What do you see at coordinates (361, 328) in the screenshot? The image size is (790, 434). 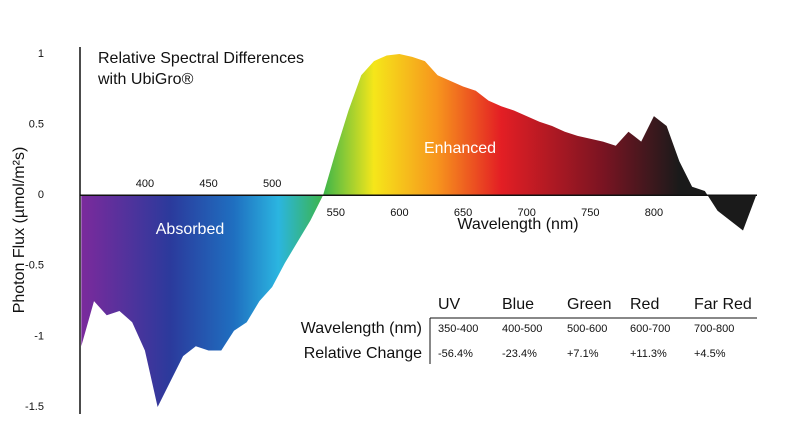 I see `row-label: Wavelength (nm)` at bounding box center [361, 328].